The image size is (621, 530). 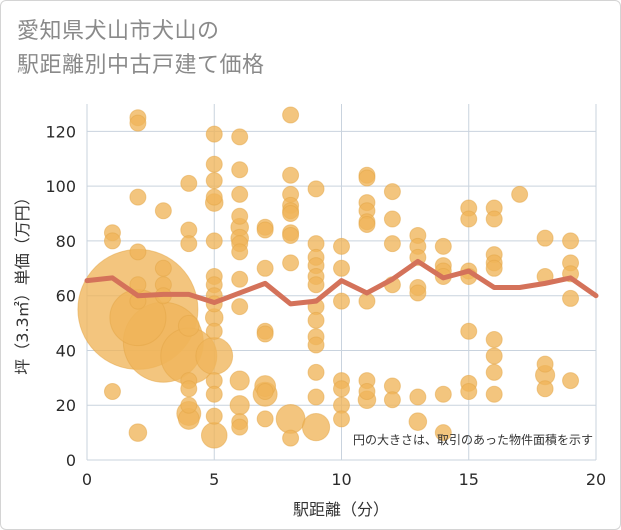 I want to click on chart-title: 愛知県犬山市犬山の 駅距離別中古戸建て価格, so click(x=141, y=49).